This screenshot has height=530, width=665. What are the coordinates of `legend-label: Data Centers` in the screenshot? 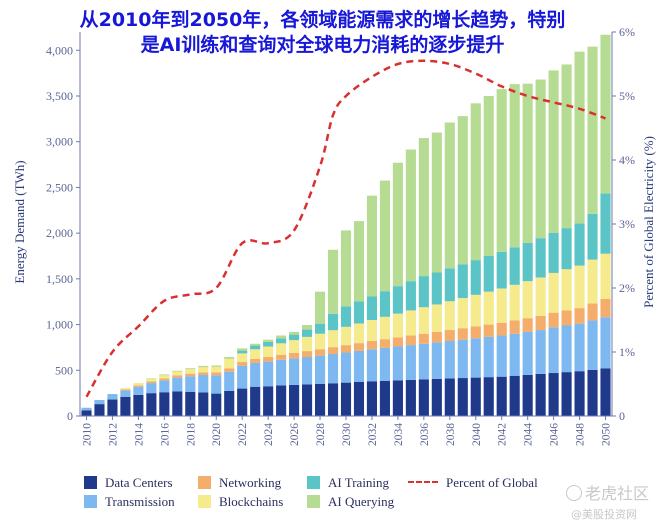 It's located at (139, 482).